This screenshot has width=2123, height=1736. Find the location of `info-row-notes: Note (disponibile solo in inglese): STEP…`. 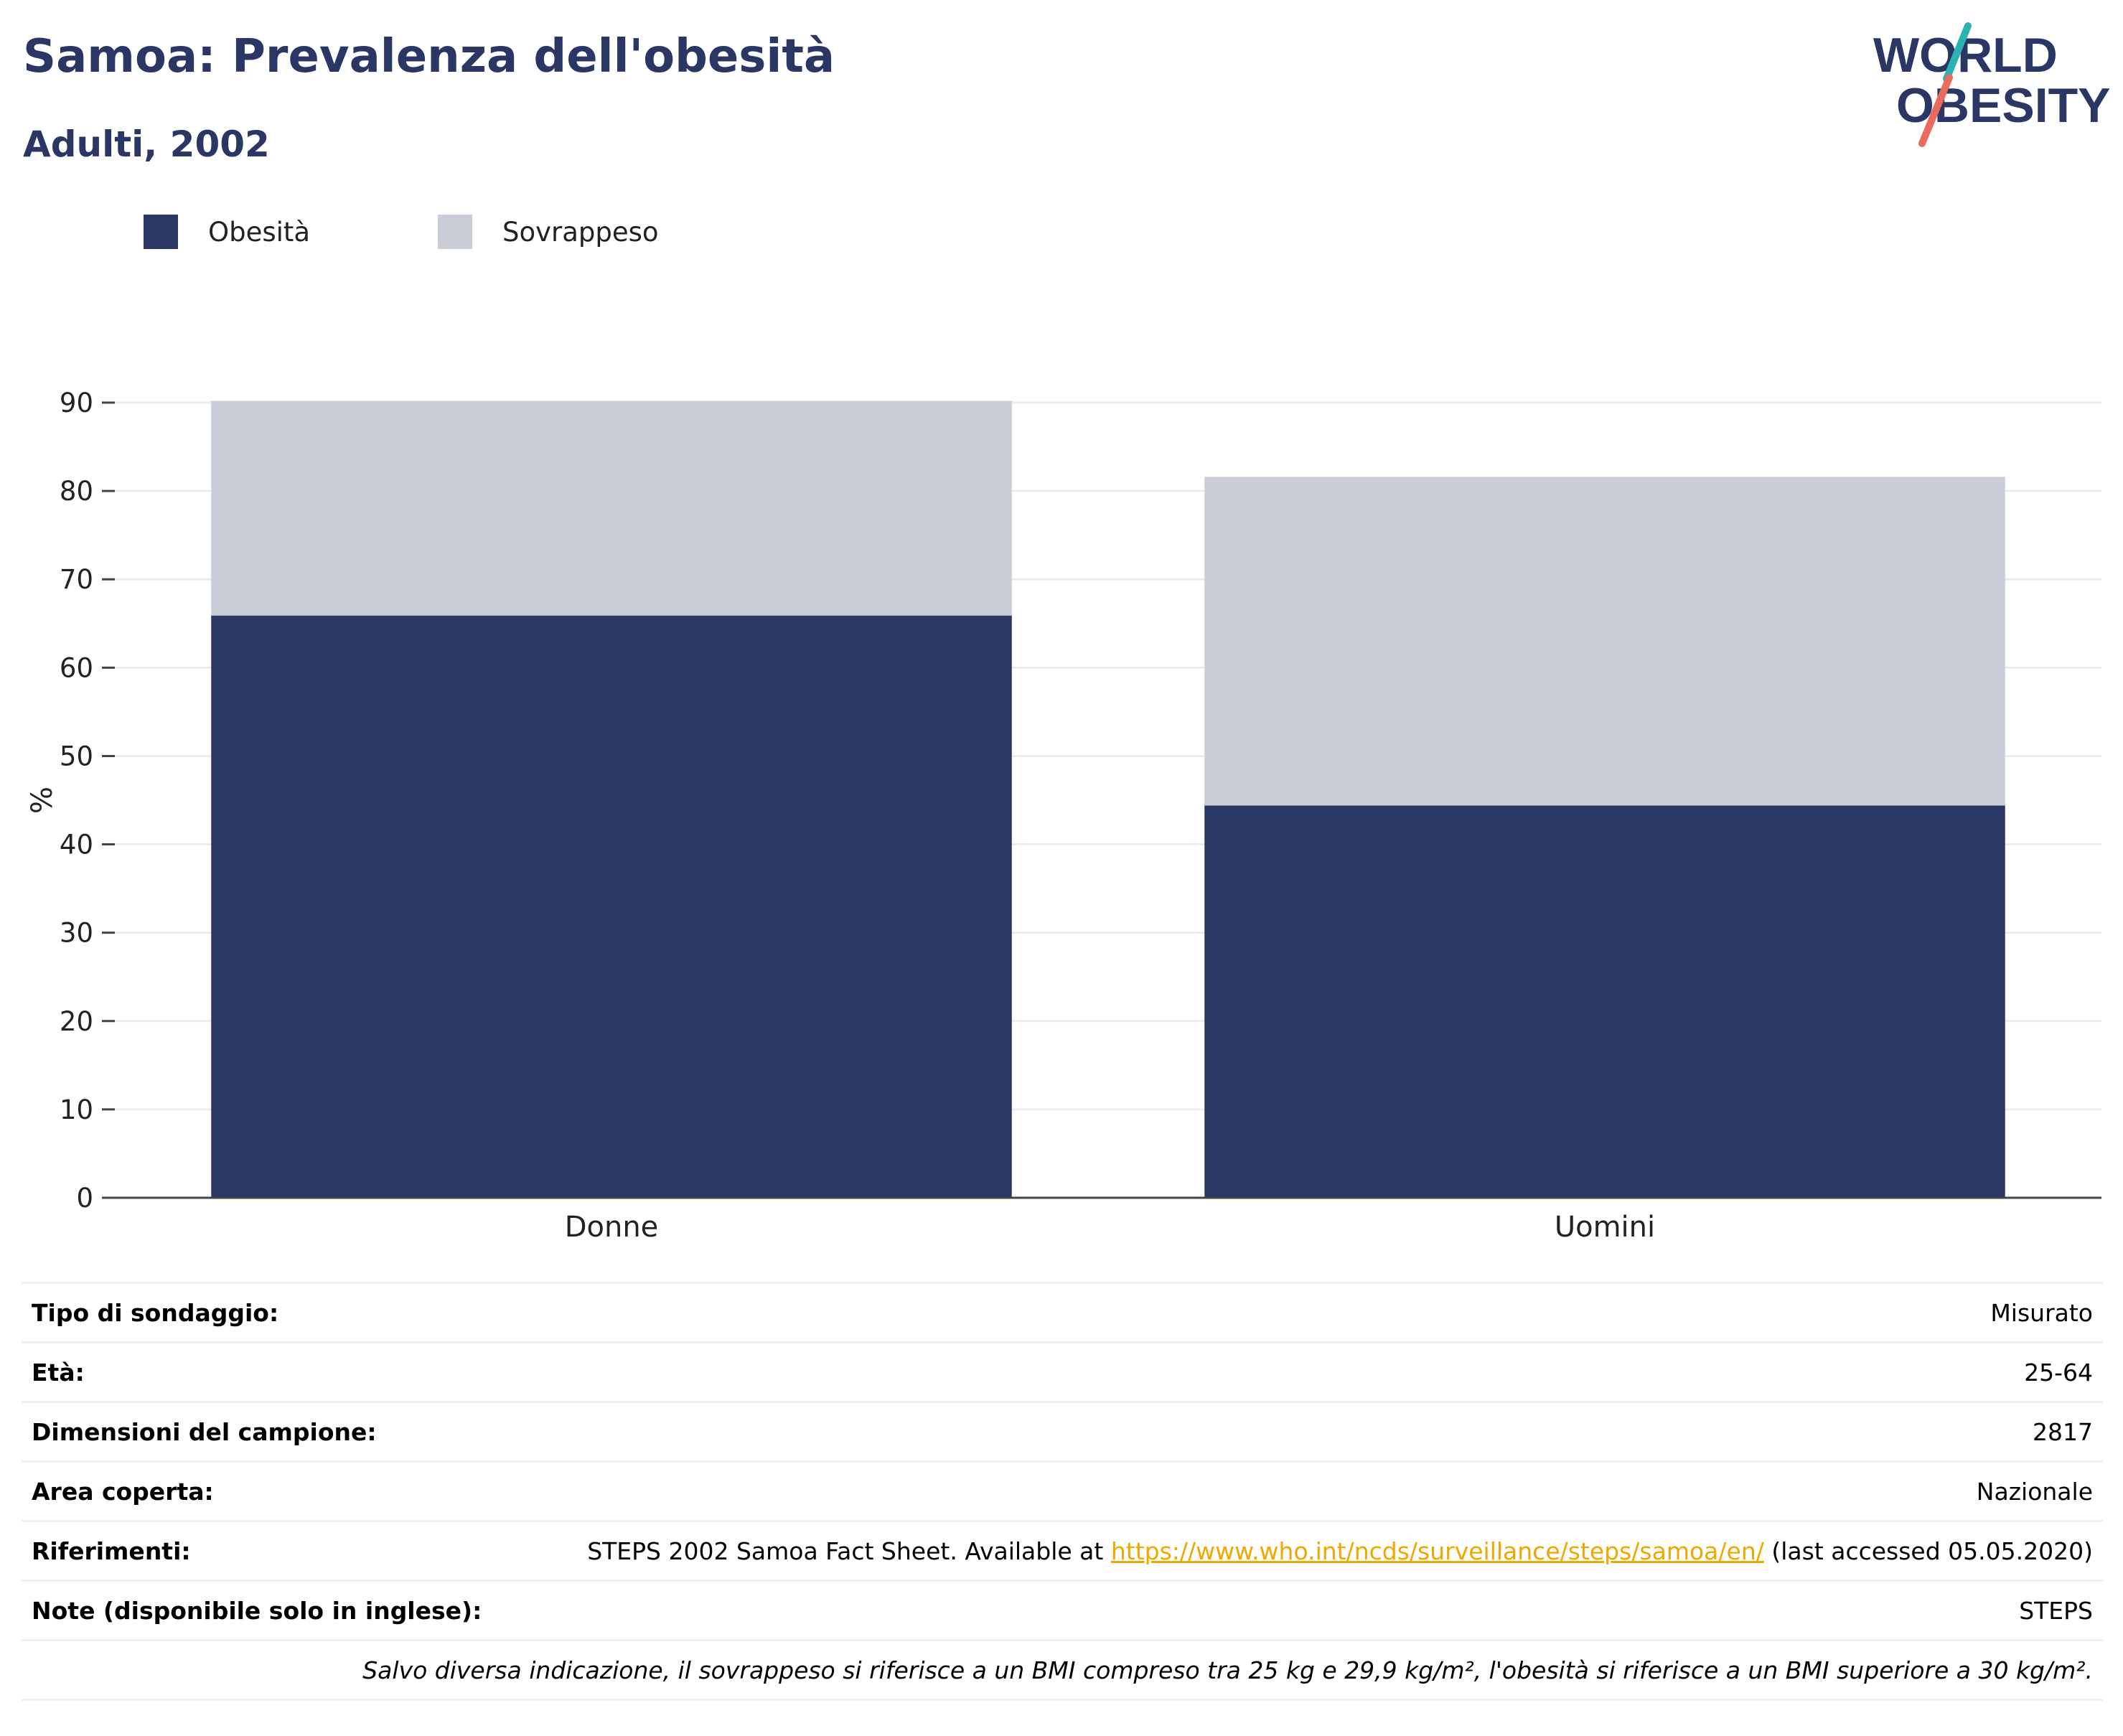

info-row-notes: Note (disponibile solo in inglese): STEP… is located at coordinates (1062, 1610).